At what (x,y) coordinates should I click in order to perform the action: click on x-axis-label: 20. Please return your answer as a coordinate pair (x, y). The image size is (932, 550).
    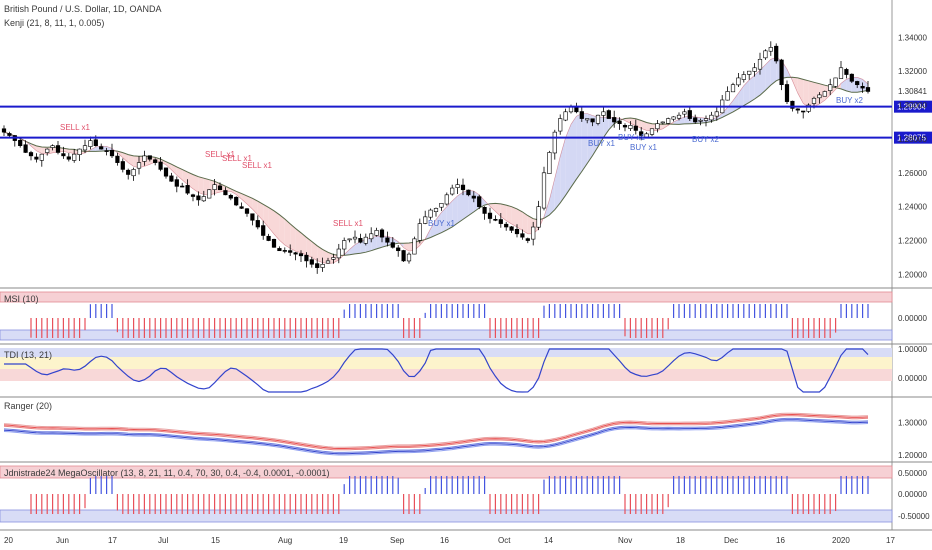
    Looking at the image, I should click on (8, 540).